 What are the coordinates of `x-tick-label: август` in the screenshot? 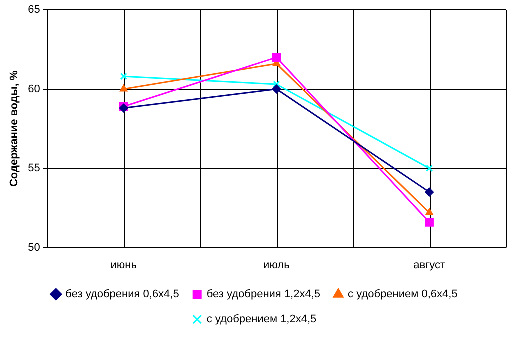 It's located at (430, 265).